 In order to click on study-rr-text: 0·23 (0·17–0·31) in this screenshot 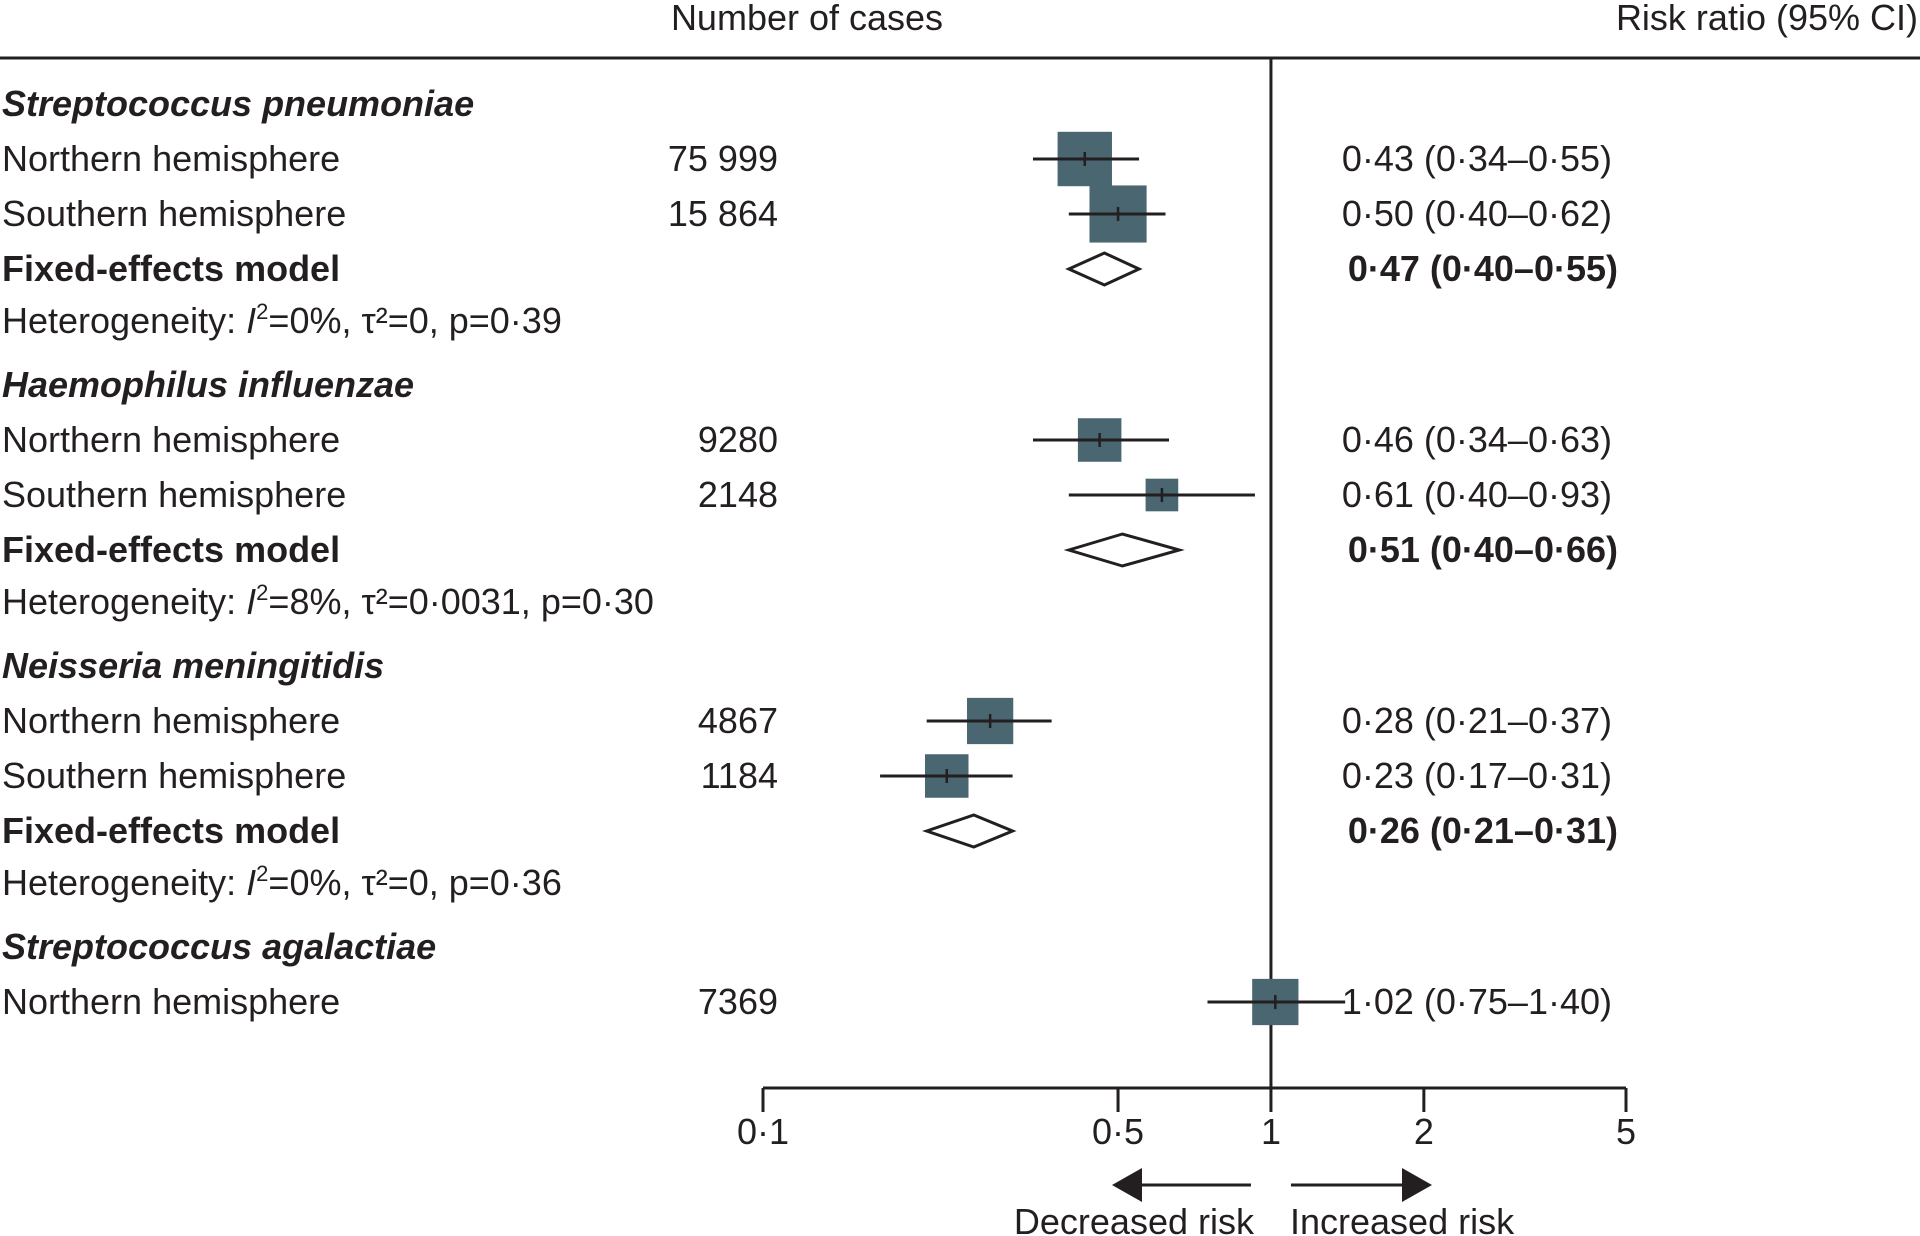, I will do `click(1477, 775)`.